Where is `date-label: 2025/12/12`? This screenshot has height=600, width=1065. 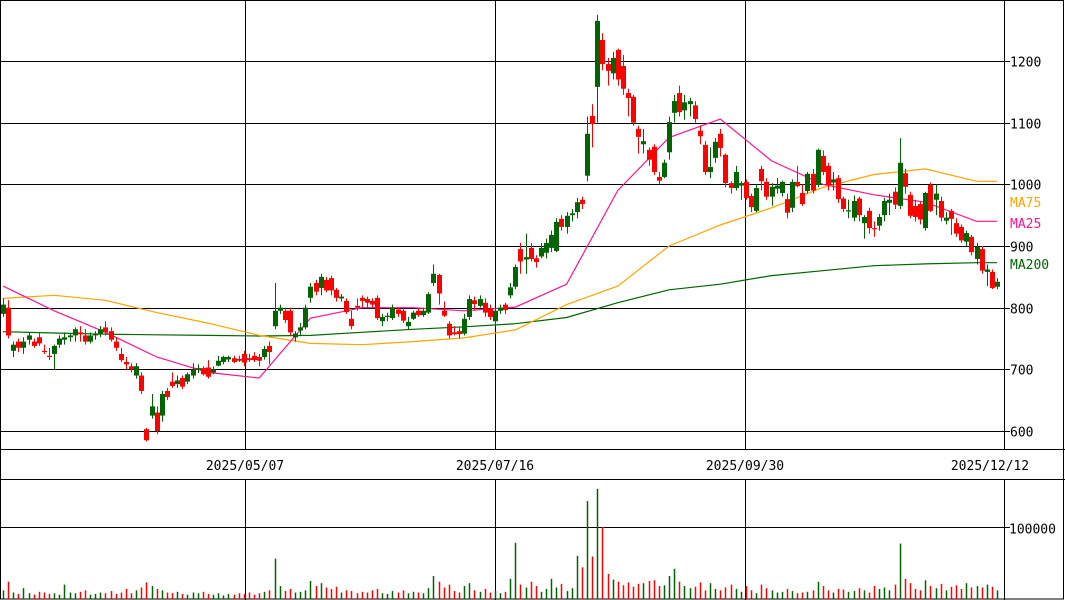 date-label: 2025/12/12 is located at coordinates (990, 466).